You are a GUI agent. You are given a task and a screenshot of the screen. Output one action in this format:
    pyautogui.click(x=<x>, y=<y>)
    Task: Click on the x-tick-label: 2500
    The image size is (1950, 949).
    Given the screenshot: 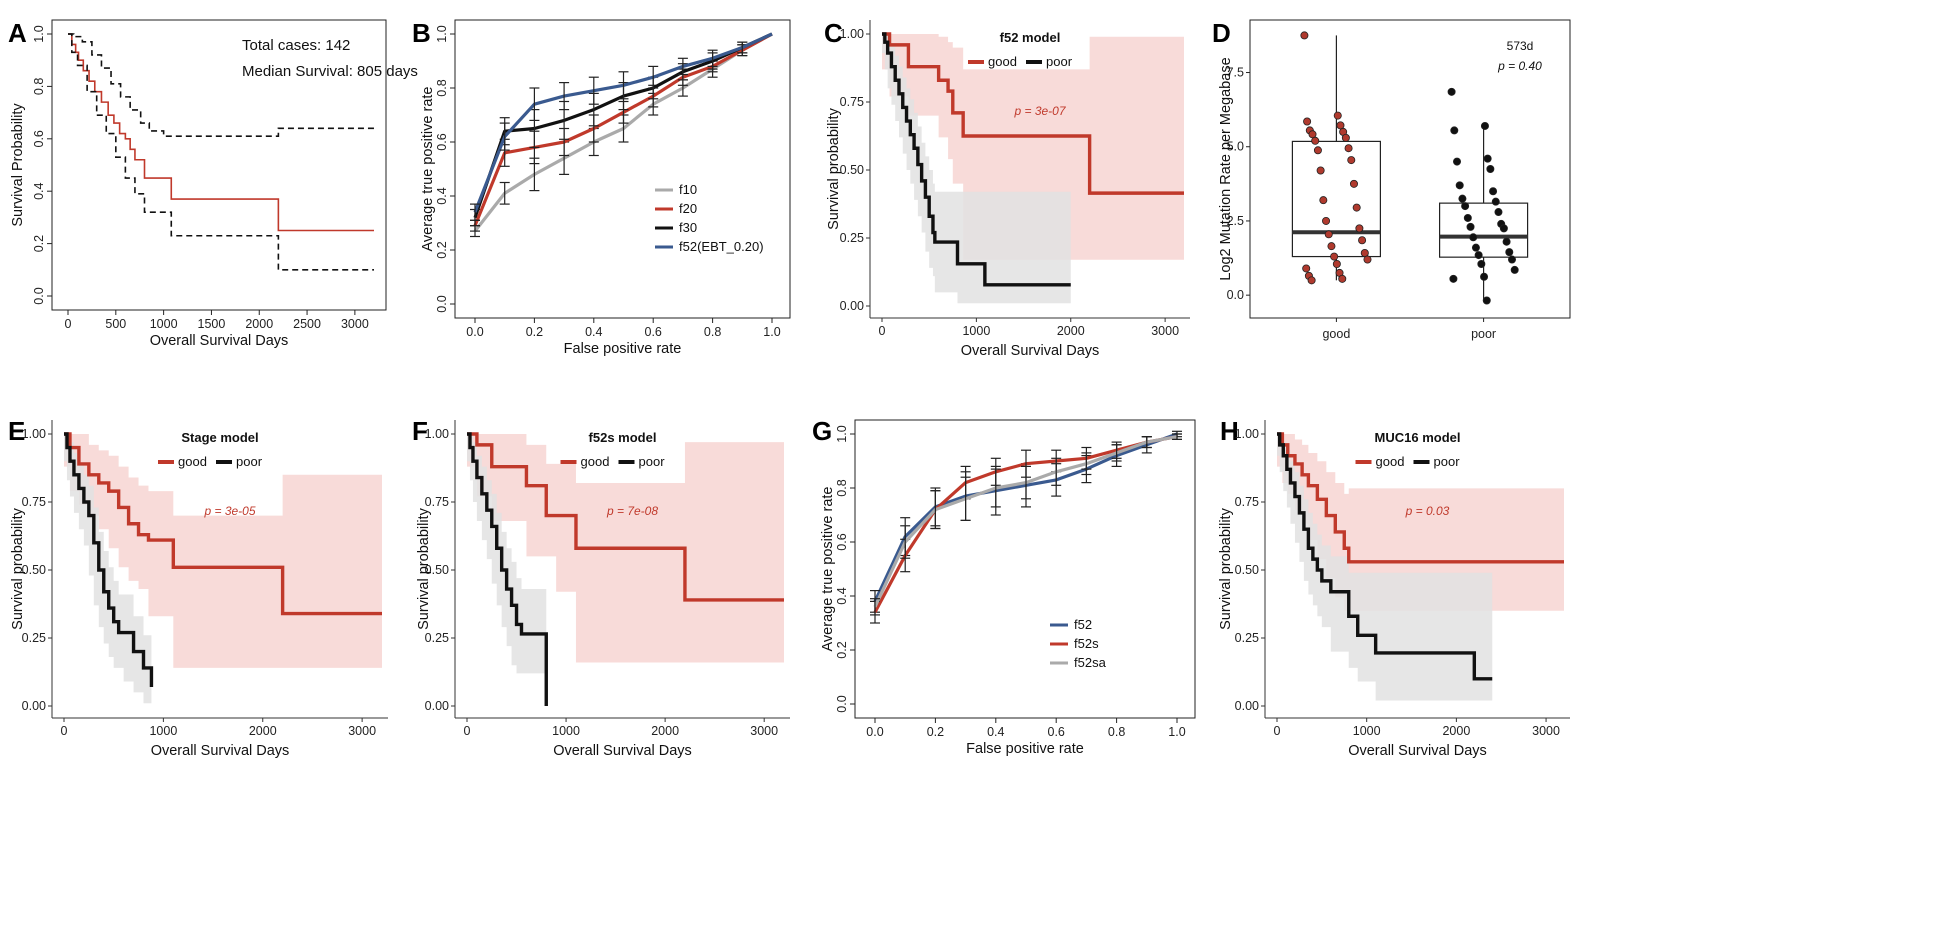 What is the action you would take?
    pyautogui.click(x=307, y=324)
    